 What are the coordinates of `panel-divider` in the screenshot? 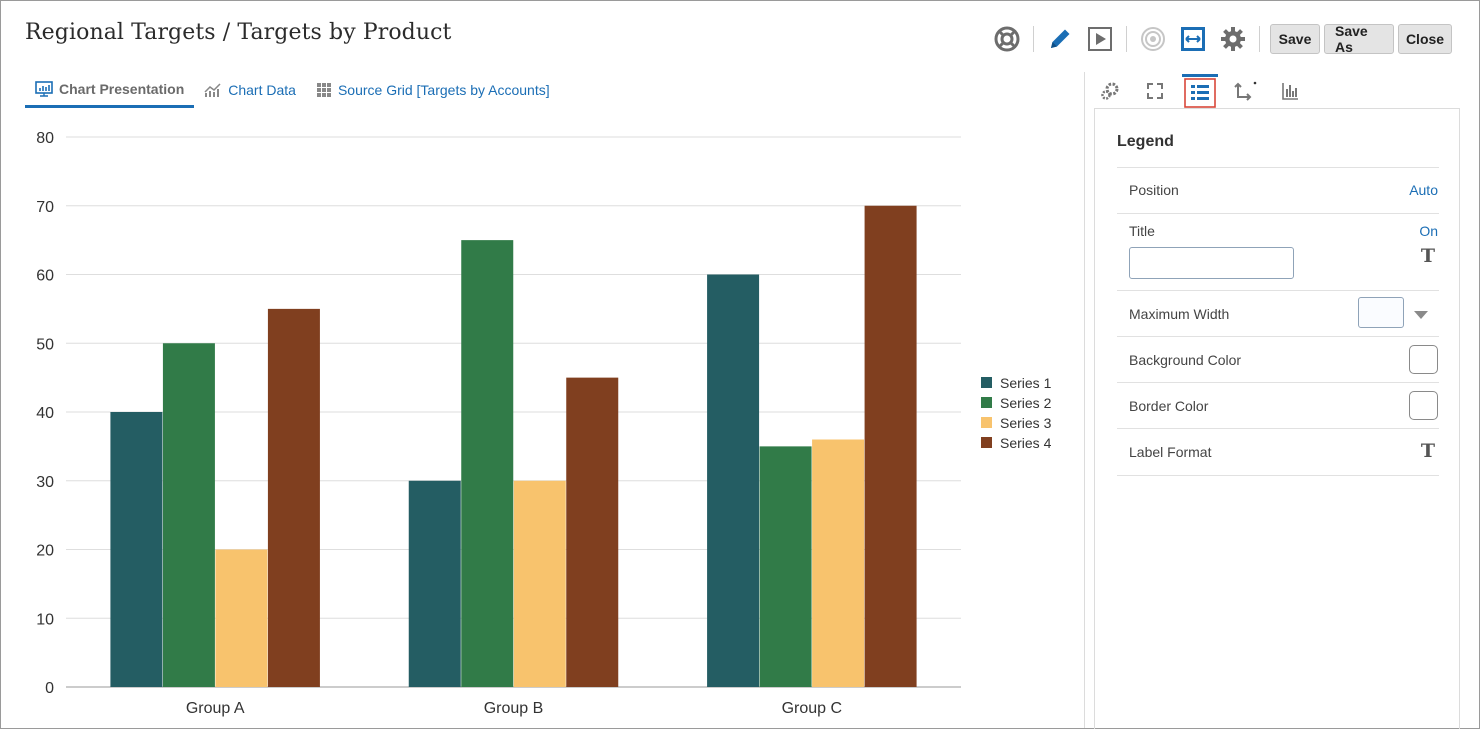 It's located at (1084, 400).